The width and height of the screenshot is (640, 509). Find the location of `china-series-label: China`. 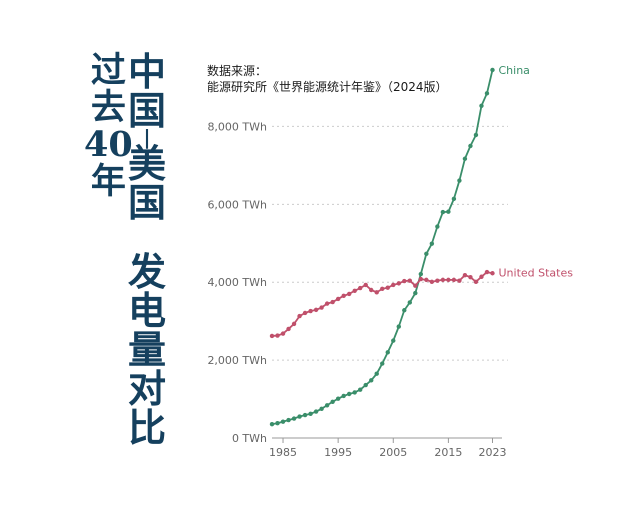

china-series-label: China is located at coordinates (513, 70).